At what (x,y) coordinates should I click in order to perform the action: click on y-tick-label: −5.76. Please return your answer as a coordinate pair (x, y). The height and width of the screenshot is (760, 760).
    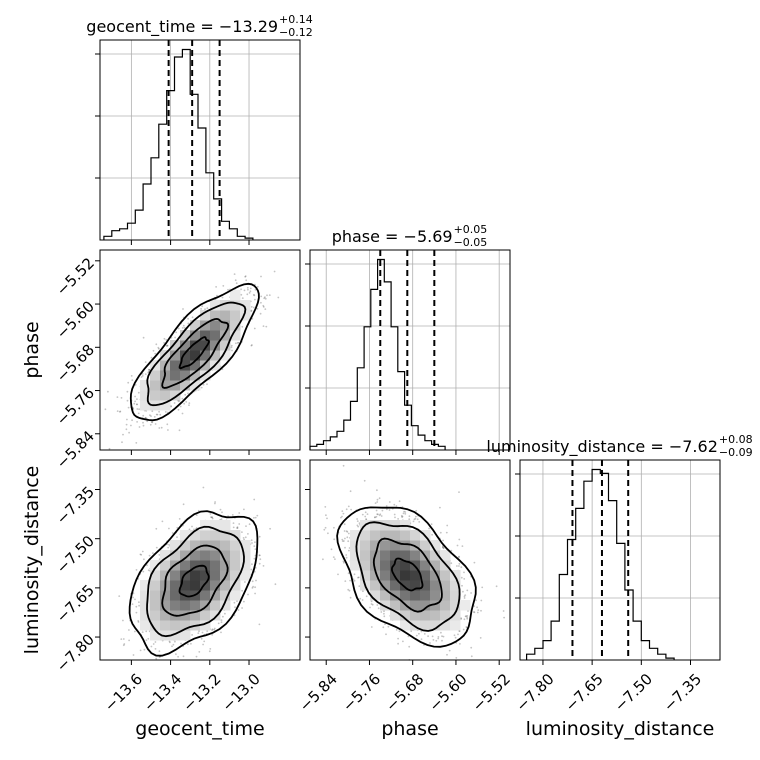
    Looking at the image, I should click on (75, 406).